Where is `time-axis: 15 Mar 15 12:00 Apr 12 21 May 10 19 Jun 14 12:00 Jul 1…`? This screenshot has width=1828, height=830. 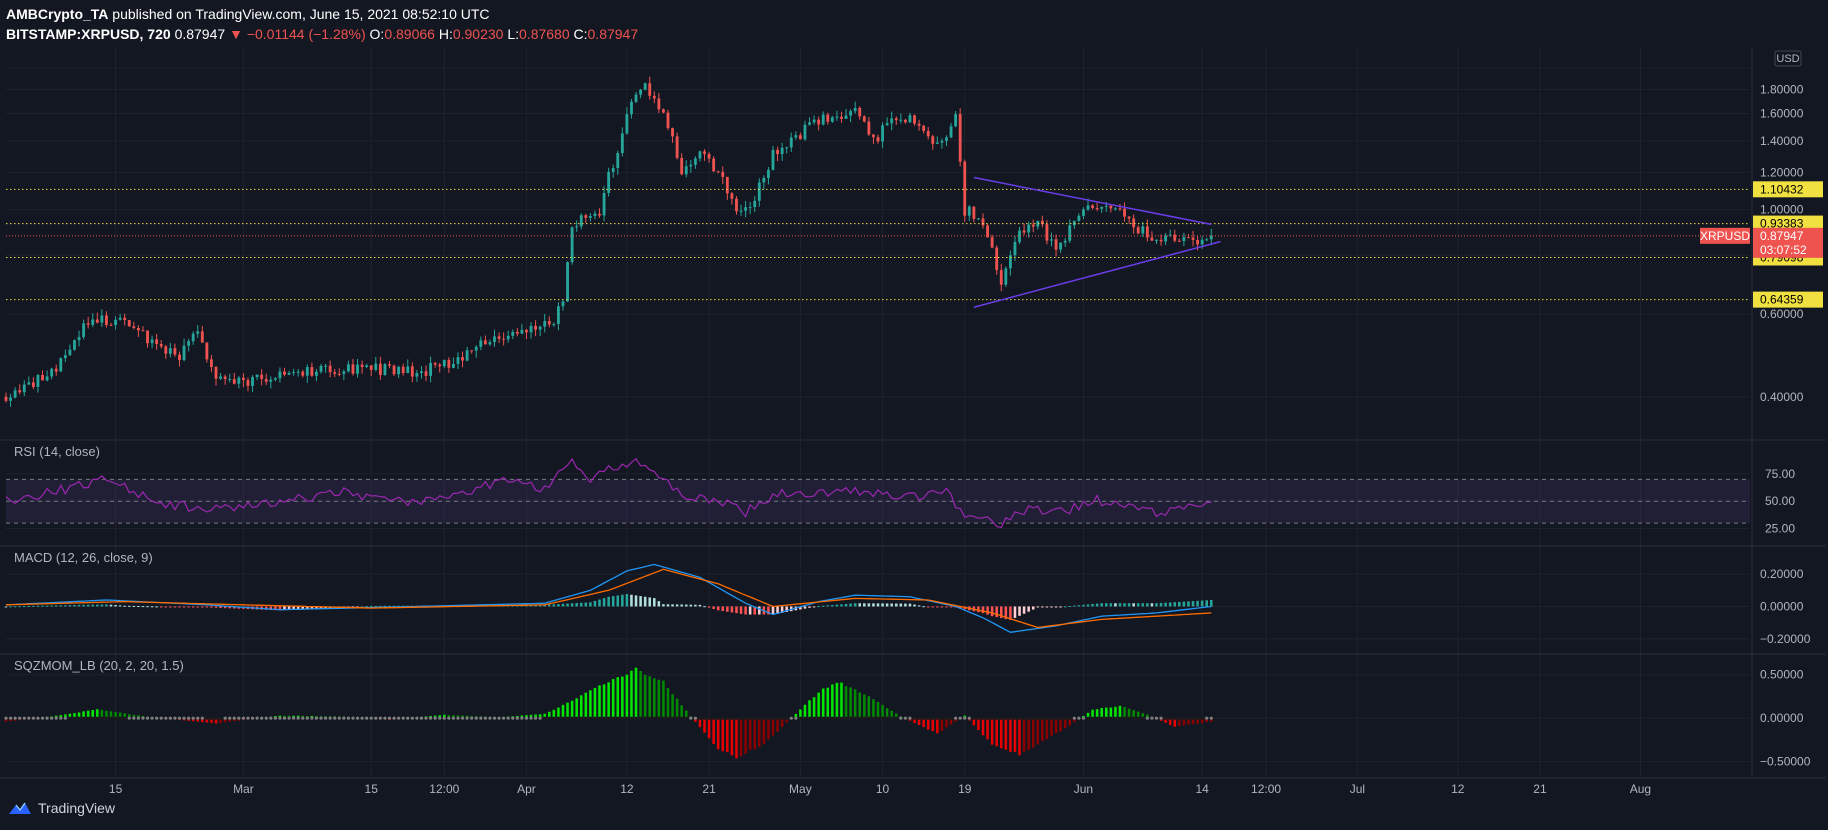 time-axis: 15 Mar 15 12:00 Apr 12 21 May 10 19 Jun 14 12:00 Jul 1… is located at coordinates (880, 789).